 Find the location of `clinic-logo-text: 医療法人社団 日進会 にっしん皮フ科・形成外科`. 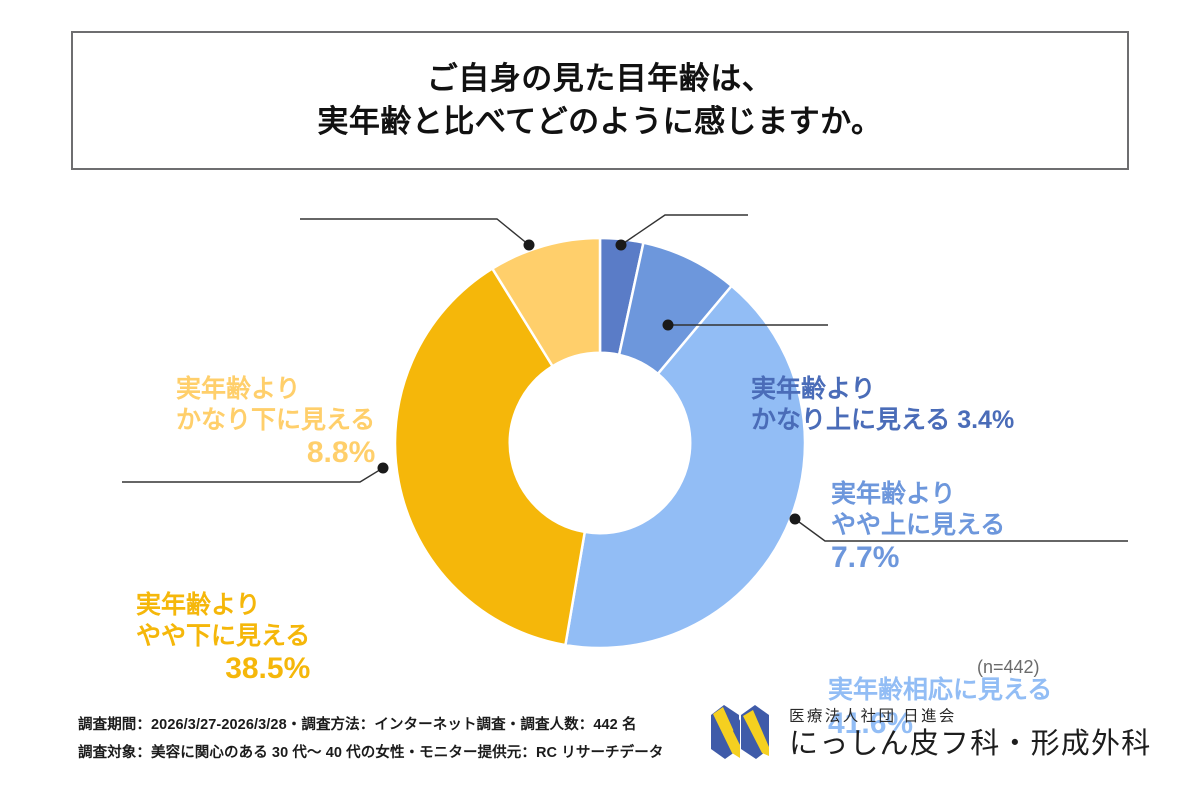

clinic-logo-text: 医療法人社団 日進会 にっしん皮フ科・形成外科 is located at coordinates (970, 731).